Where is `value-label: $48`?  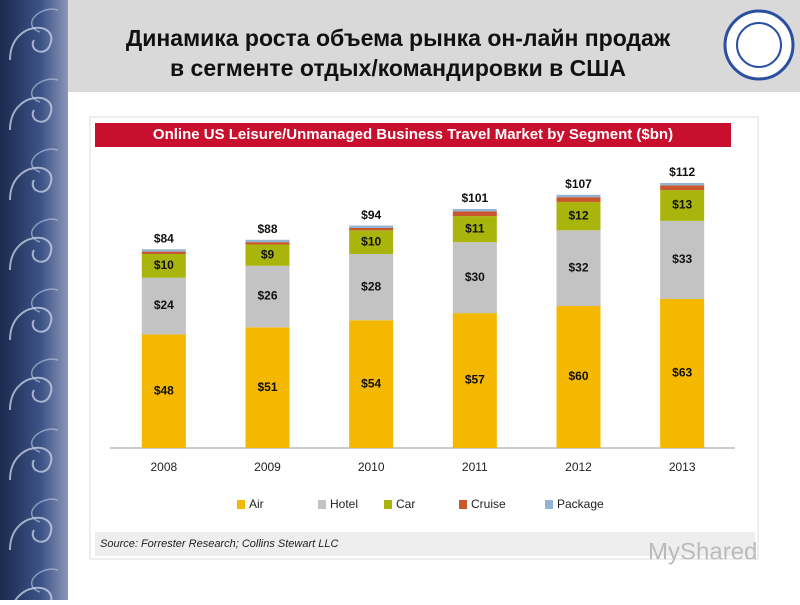
value-label: $48 is located at coordinates (164, 390).